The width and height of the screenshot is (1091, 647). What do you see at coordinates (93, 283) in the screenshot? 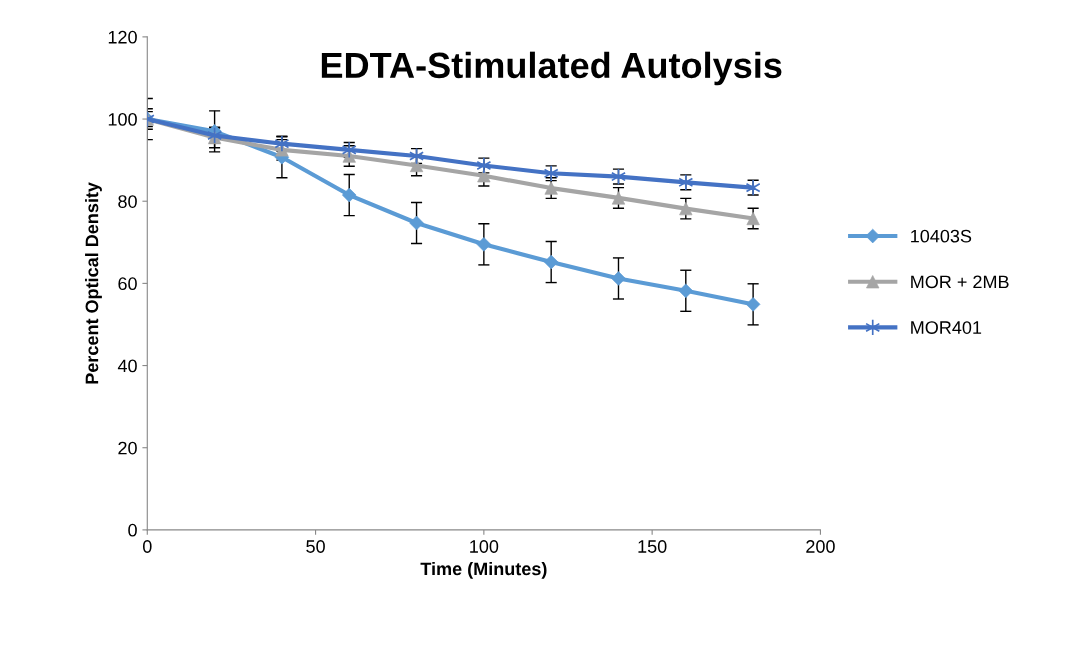
I see `y-axis-title: Percent Optical Density` at bounding box center [93, 283].